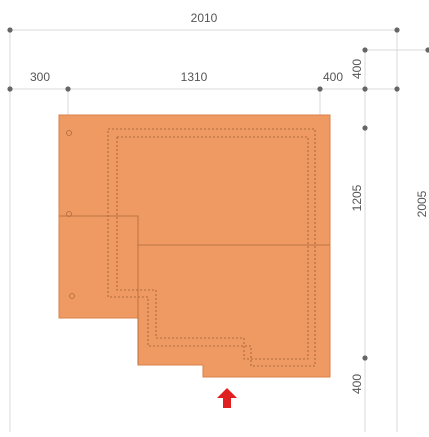 The image size is (429, 437). Describe the element at coordinates (204, 18) in the screenshot. I see `overall-width-label: 2010` at that location.